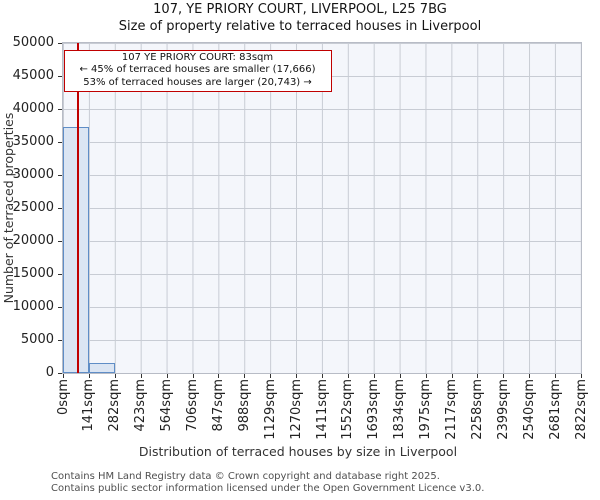 This screenshot has height=500, width=600. I want to click on x-tick-label: 1552sqm, so click(348, 409).